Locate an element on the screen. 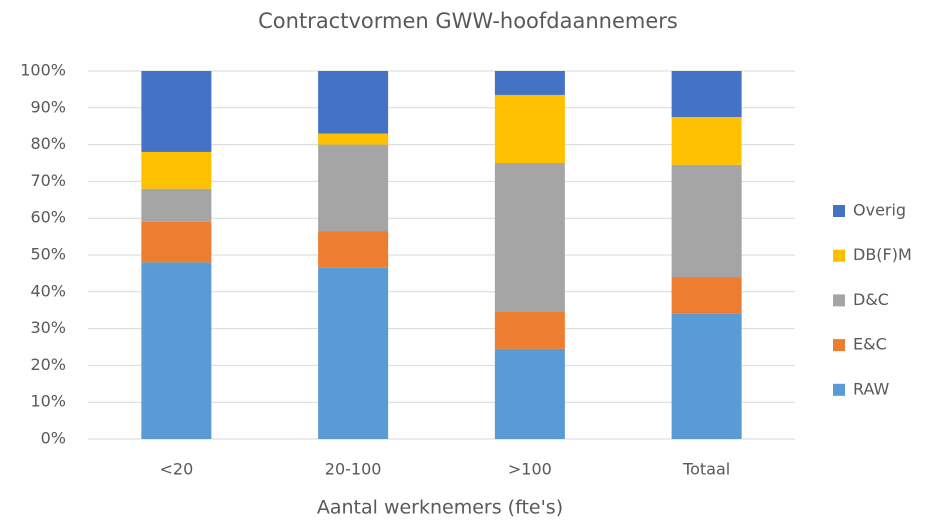 The width and height of the screenshot is (927, 527). y-tick-label: 70% is located at coordinates (48, 180).